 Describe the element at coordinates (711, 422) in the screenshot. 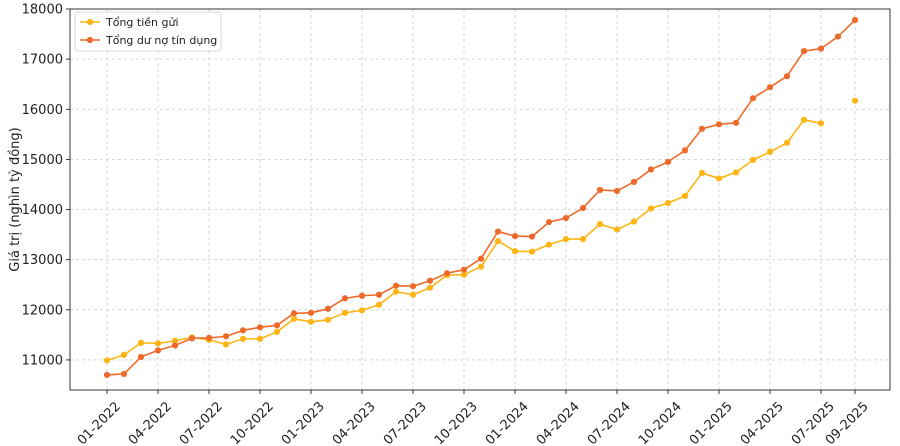

I see `x-tick-label: 01-2025` at that location.